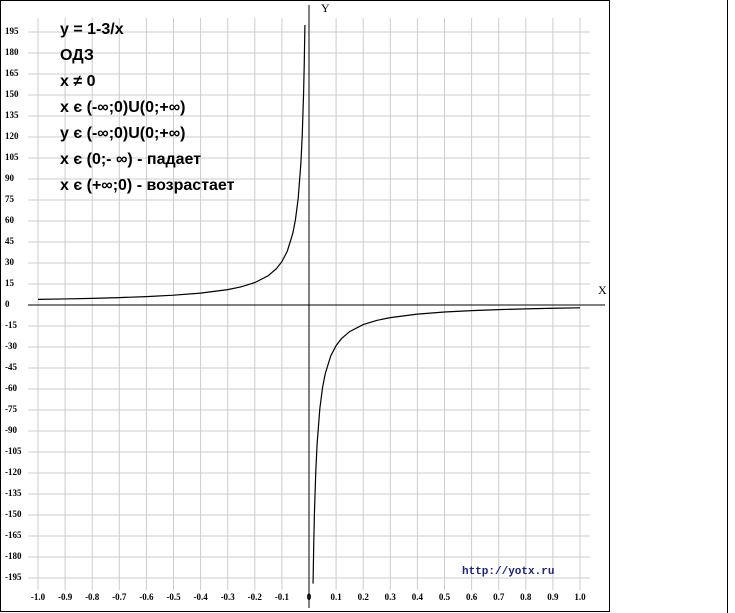 The width and height of the screenshot is (735, 613). Describe the element at coordinates (11, 409) in the screenshot. I see `y-tick-label: -75` at that location.